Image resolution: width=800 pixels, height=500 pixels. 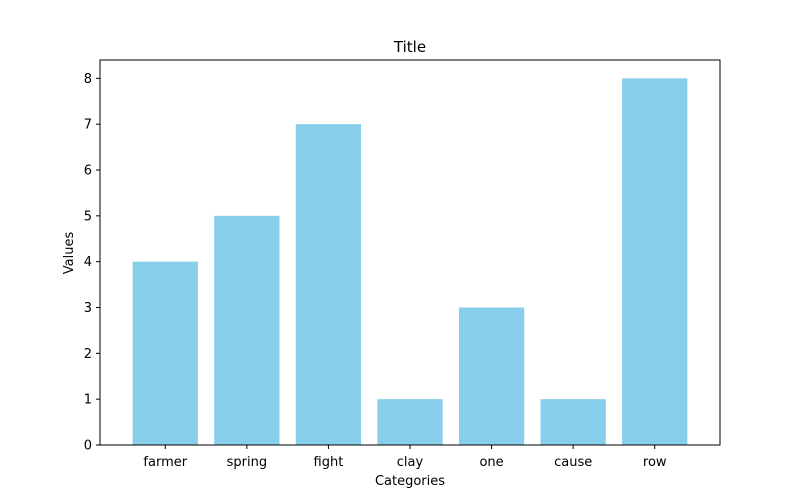 I want to click on y-tick-label: 4, so click(x=88, y=262).